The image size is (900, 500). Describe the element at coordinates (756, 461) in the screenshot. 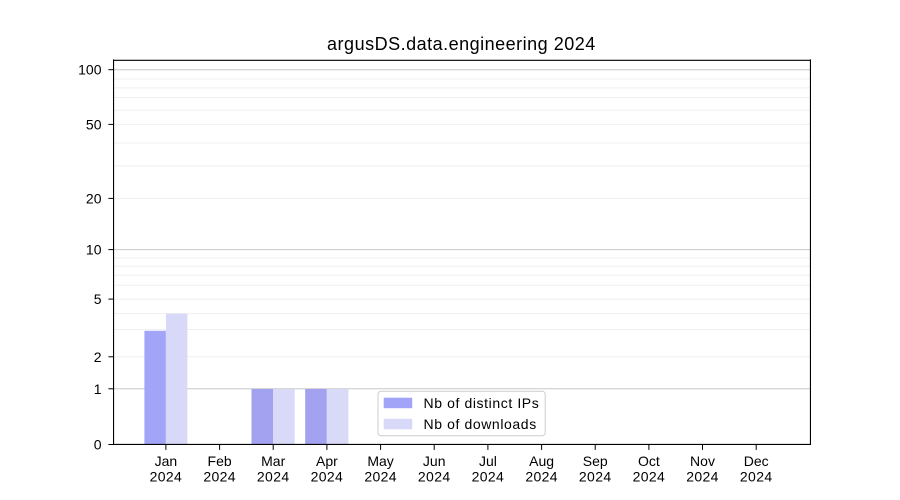

I see `svg-text: Dec` at that location.